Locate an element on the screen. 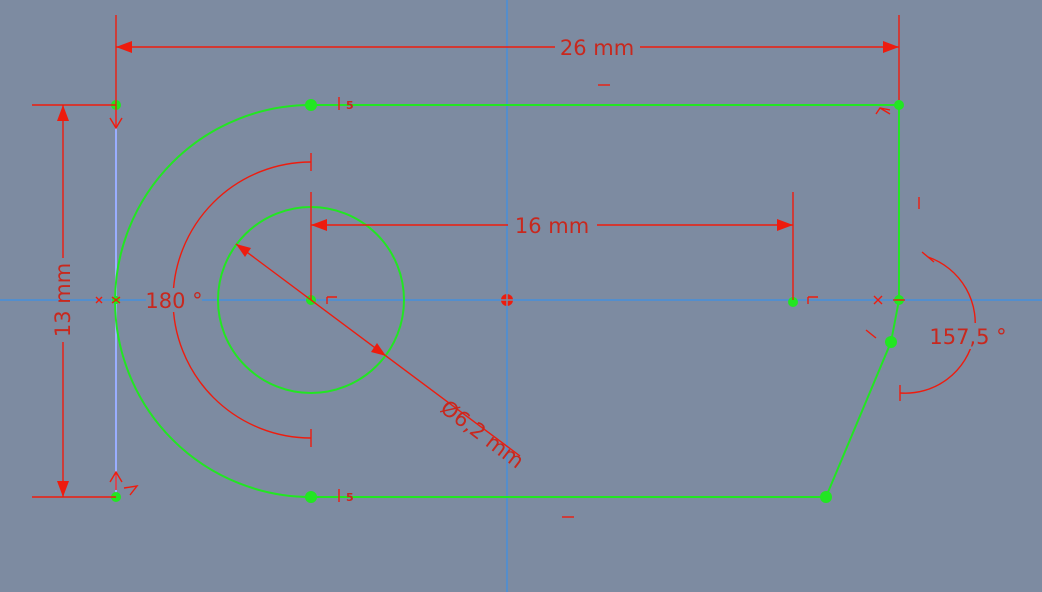 This screenshot has height=592, width=1042. equal-constraint-bottom: 5 is located at coordinates (346, 496).